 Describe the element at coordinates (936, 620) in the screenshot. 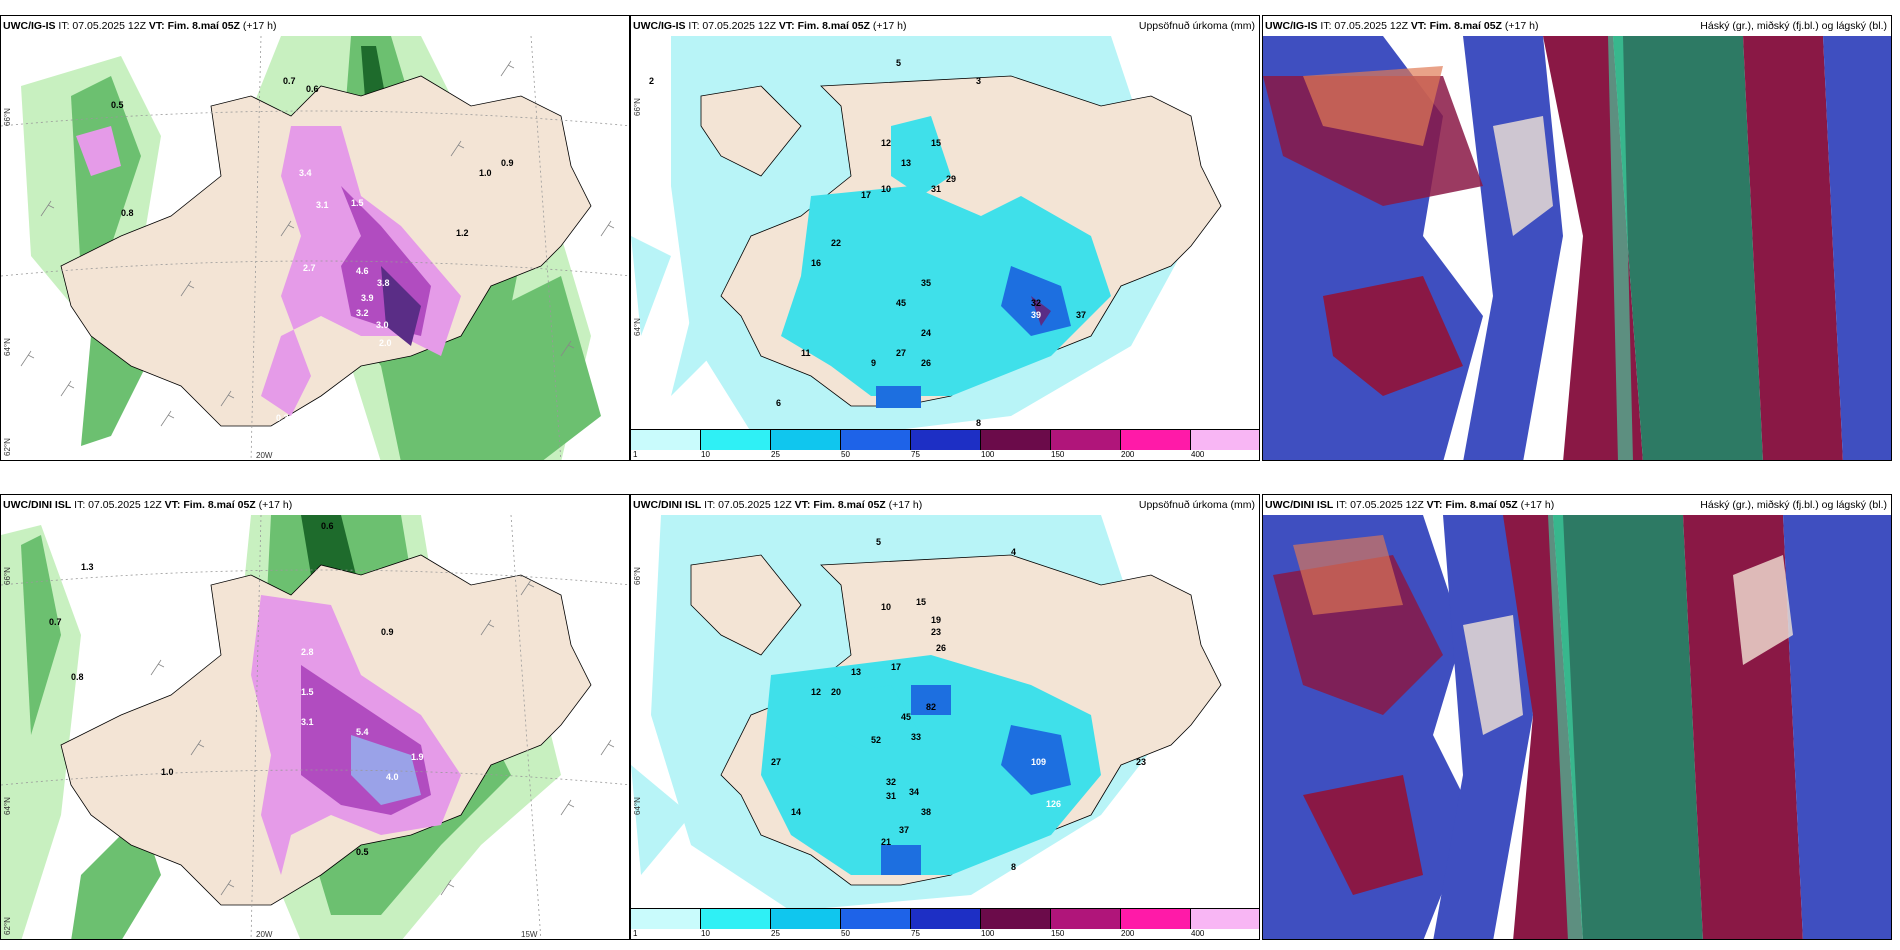

I see `value-label: 19` at that location.